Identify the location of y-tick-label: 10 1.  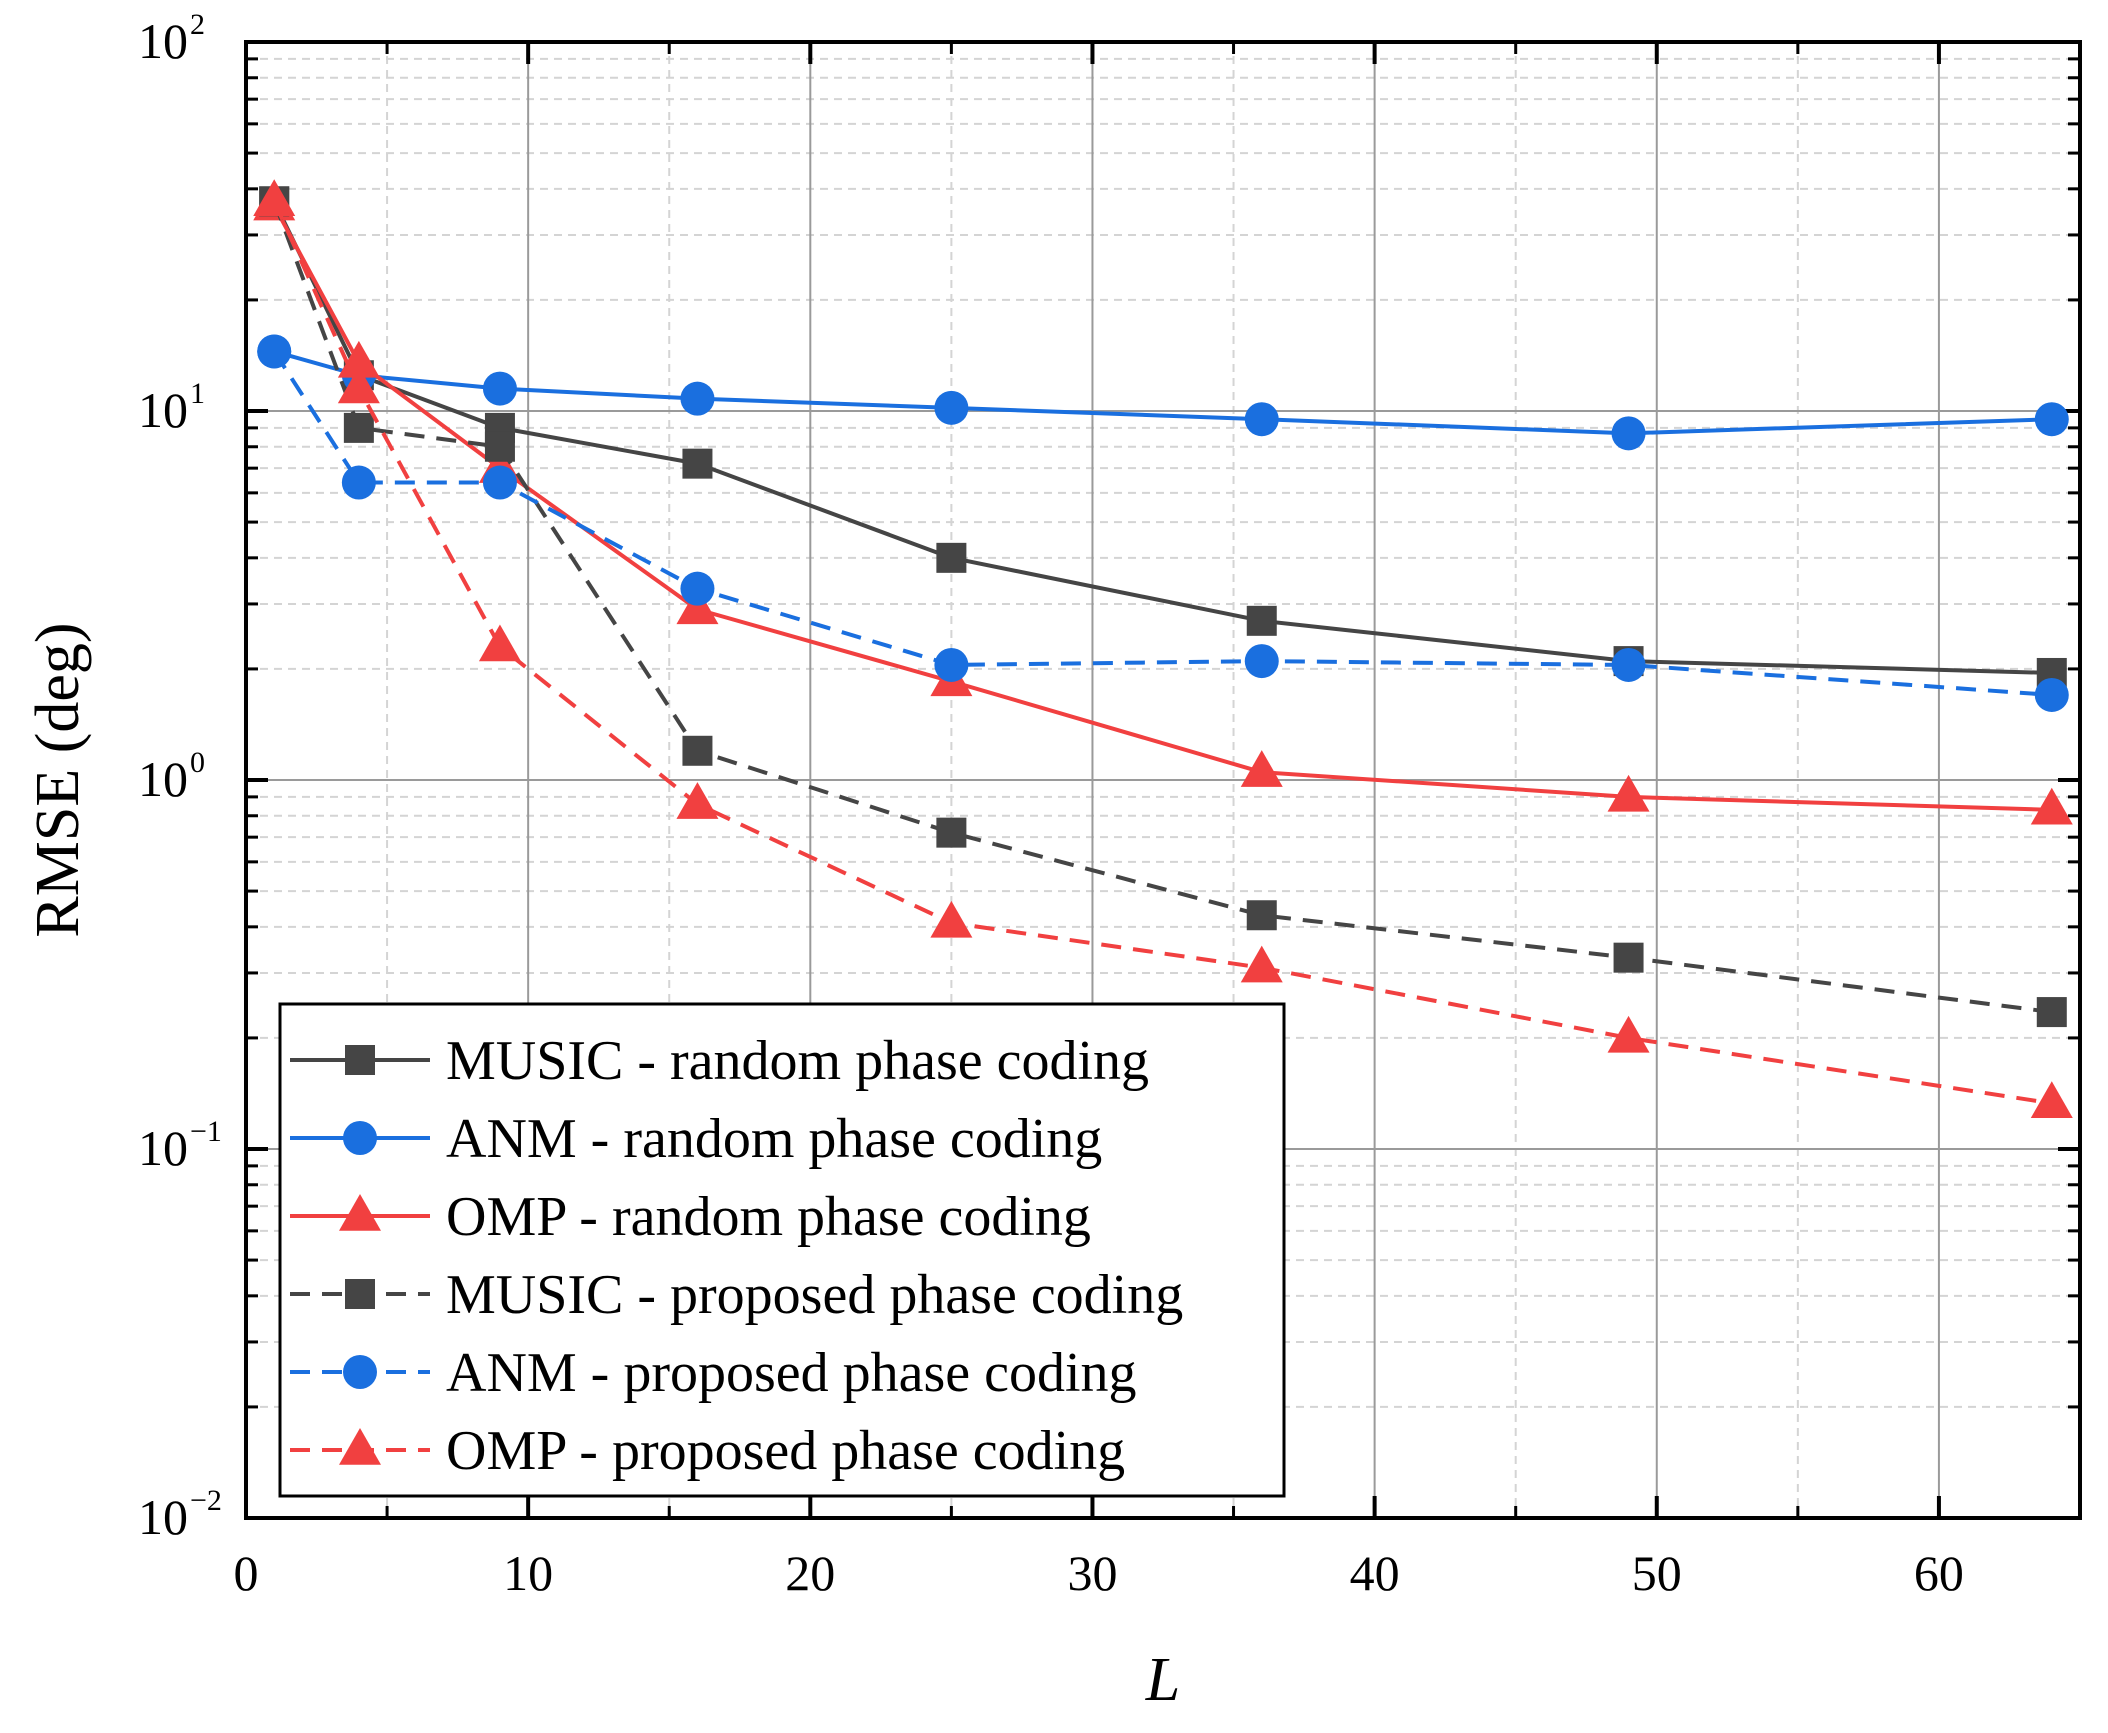
(171, 407).